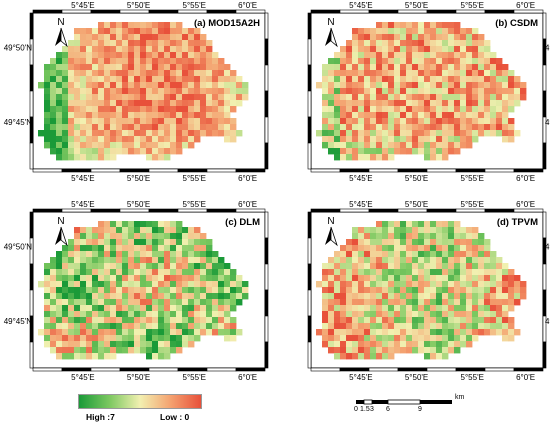  I want to click on legend-high-label: High :7, so click(100, 417).